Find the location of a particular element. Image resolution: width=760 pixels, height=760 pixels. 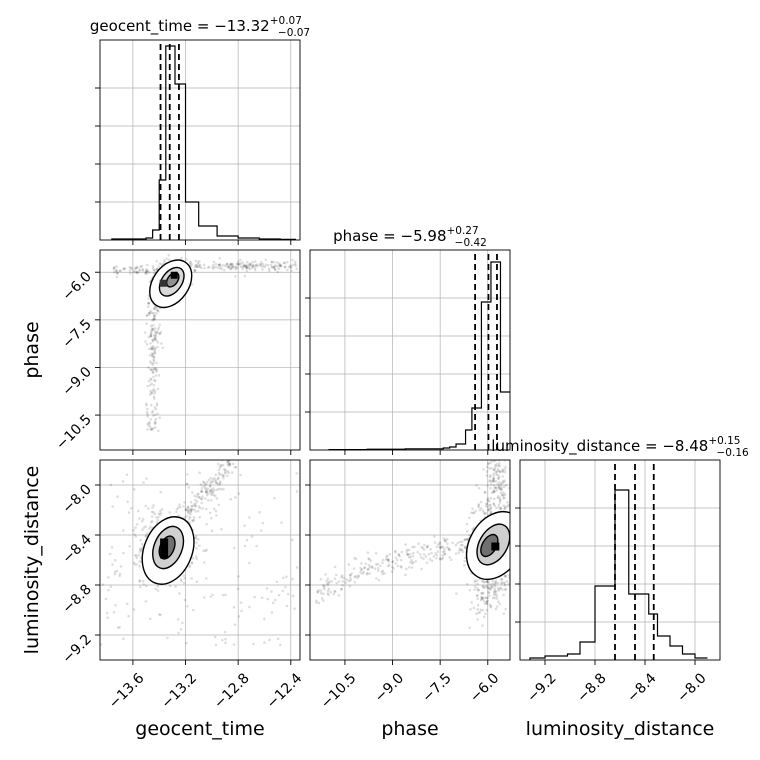

x-tick-label: −9.0 is located at coordinates (389, 687).